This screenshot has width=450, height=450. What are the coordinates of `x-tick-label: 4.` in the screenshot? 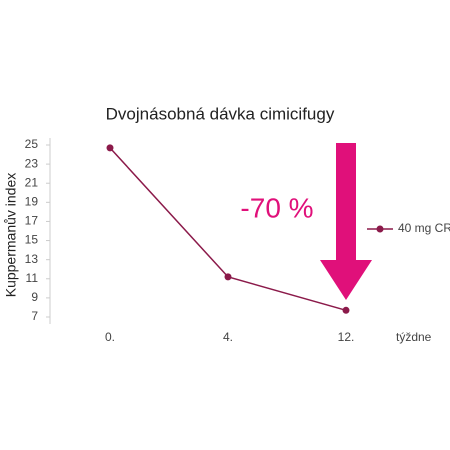 It's located at (228, 337).